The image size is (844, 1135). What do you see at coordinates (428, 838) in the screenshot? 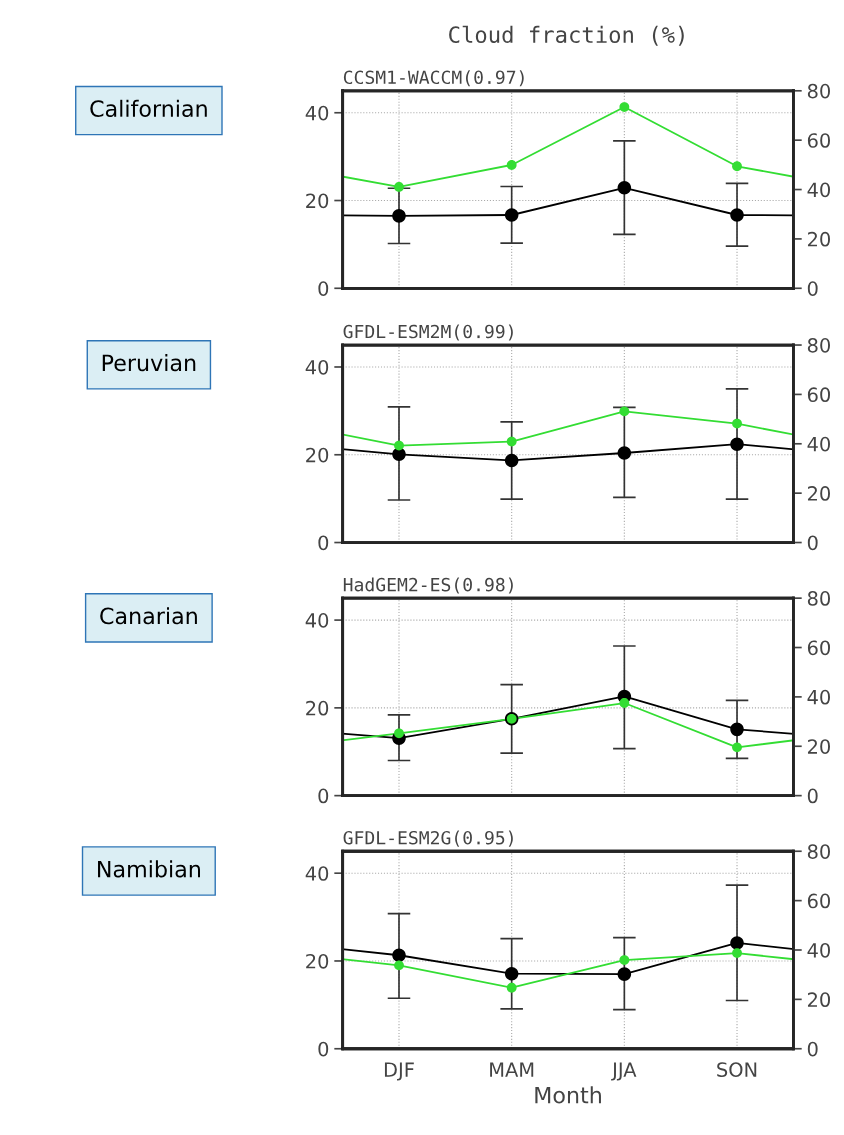
I see `chart-title: GFDL-ESM2G(0.95)` at bounding box center [428, 838].